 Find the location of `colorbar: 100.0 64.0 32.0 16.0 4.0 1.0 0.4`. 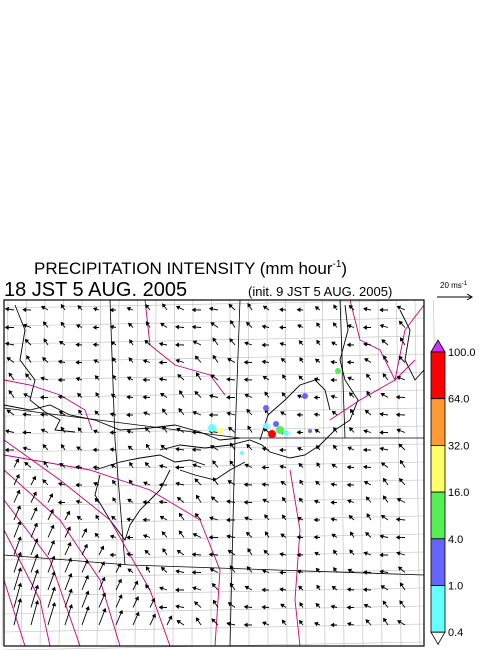

colorbar: 100.0 64.0 32.0 16.0 4.0 1.0 0.4 is located at coordinates (453, 492).